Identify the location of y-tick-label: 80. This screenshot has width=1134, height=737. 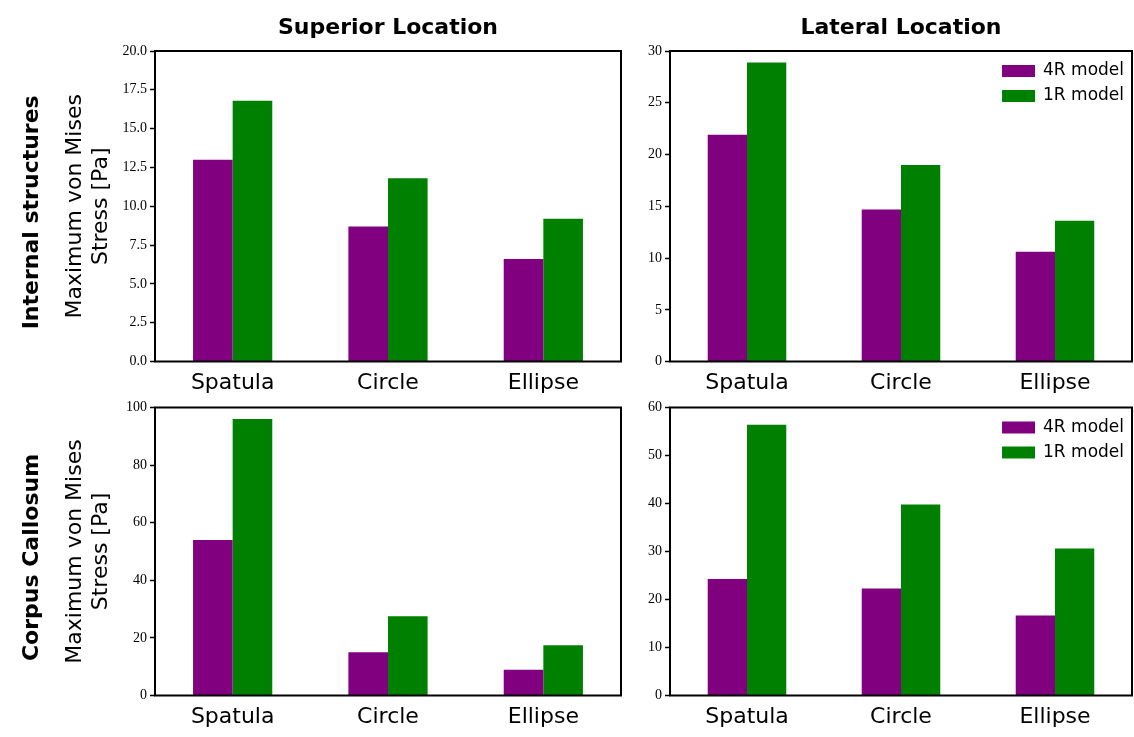
(140, 464).